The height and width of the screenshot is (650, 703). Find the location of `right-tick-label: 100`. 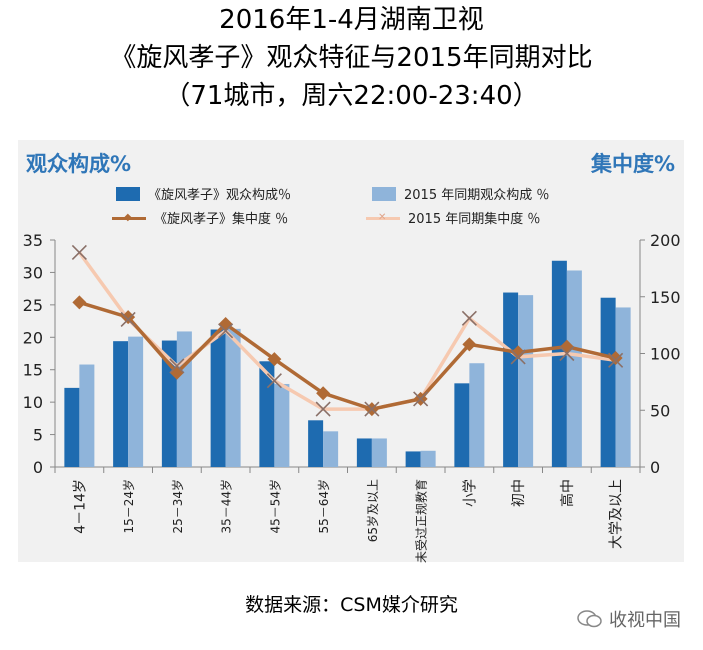

right-tick-label: 100 is located at coordinates (665, 354).